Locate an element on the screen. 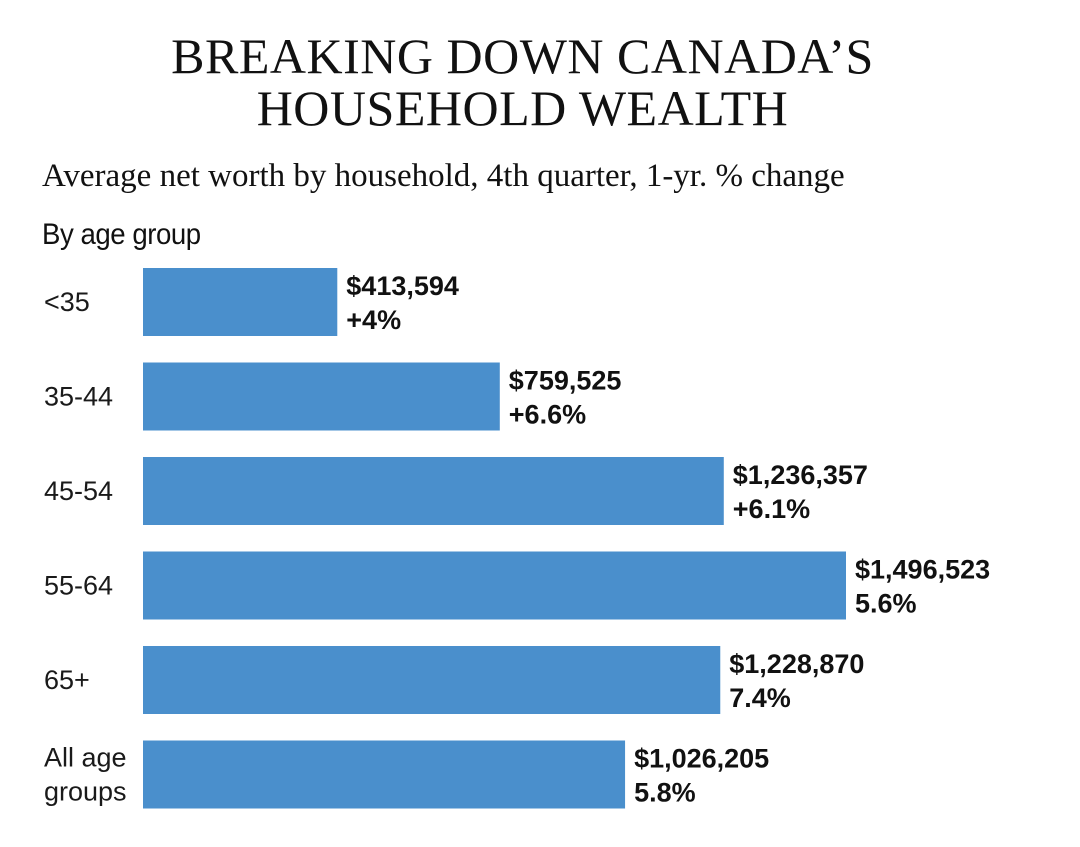 The image size is (1080, 847). value-label-0: $413,594 is located at coordinates (402, 286).